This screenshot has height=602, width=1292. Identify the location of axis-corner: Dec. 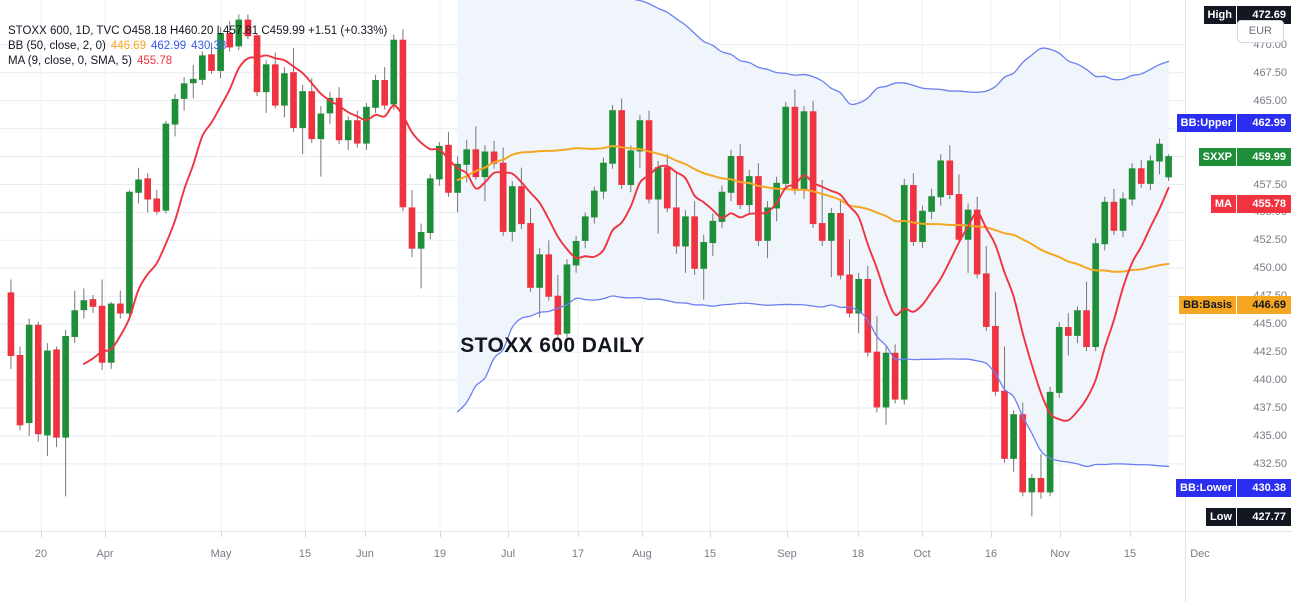
(1238, 566).